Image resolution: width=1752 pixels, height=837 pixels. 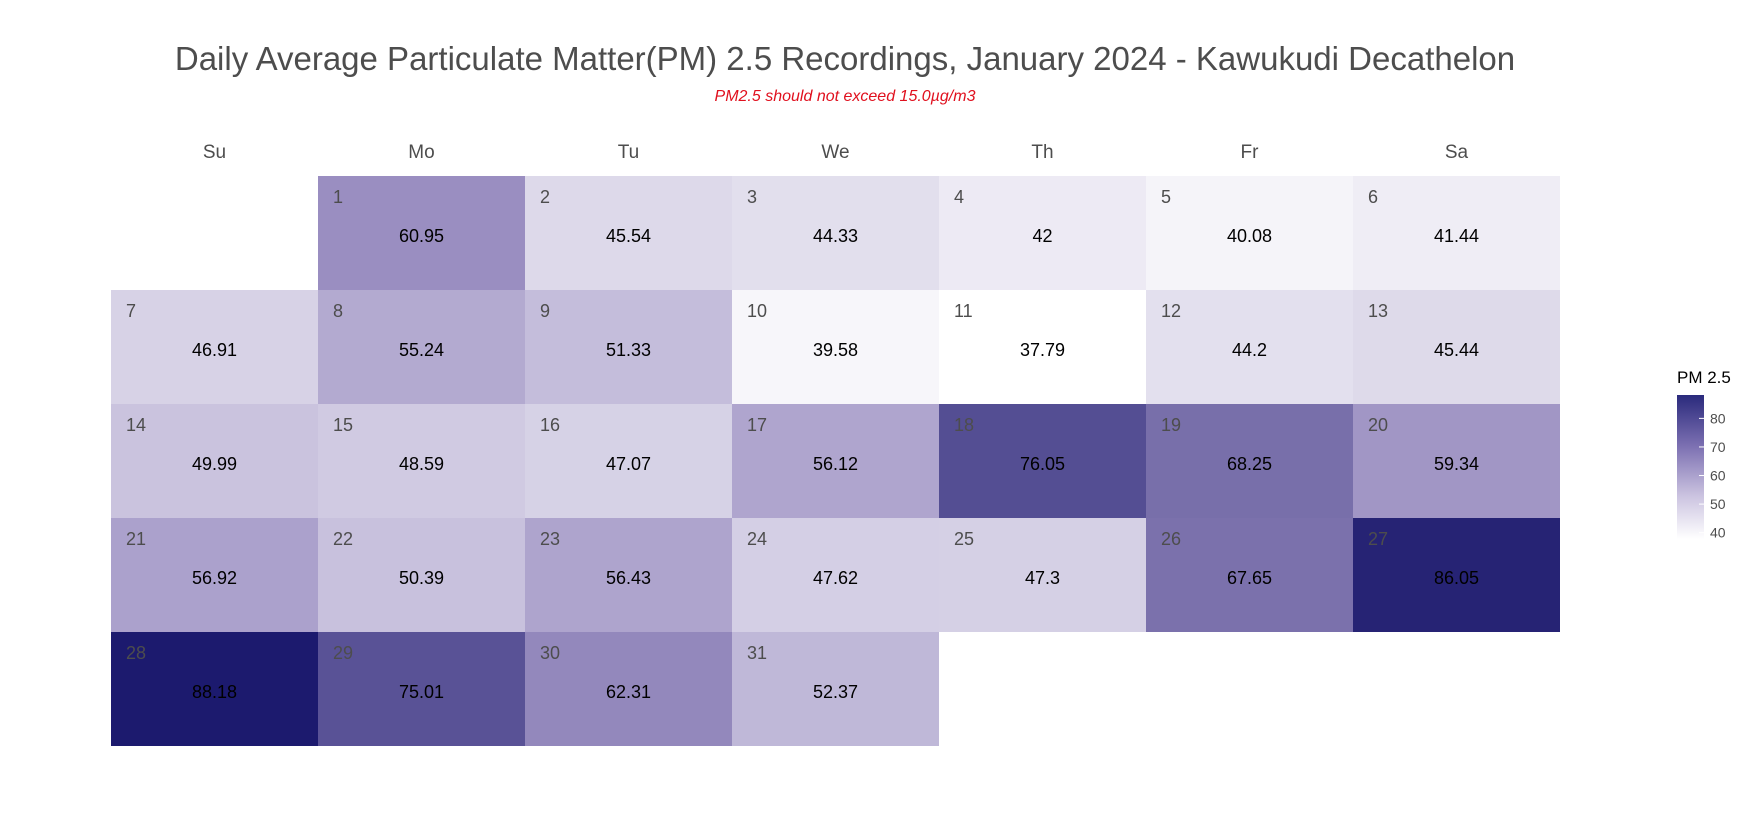 I want to click on weekday-label: Sa, so click(x=1457, y=152).